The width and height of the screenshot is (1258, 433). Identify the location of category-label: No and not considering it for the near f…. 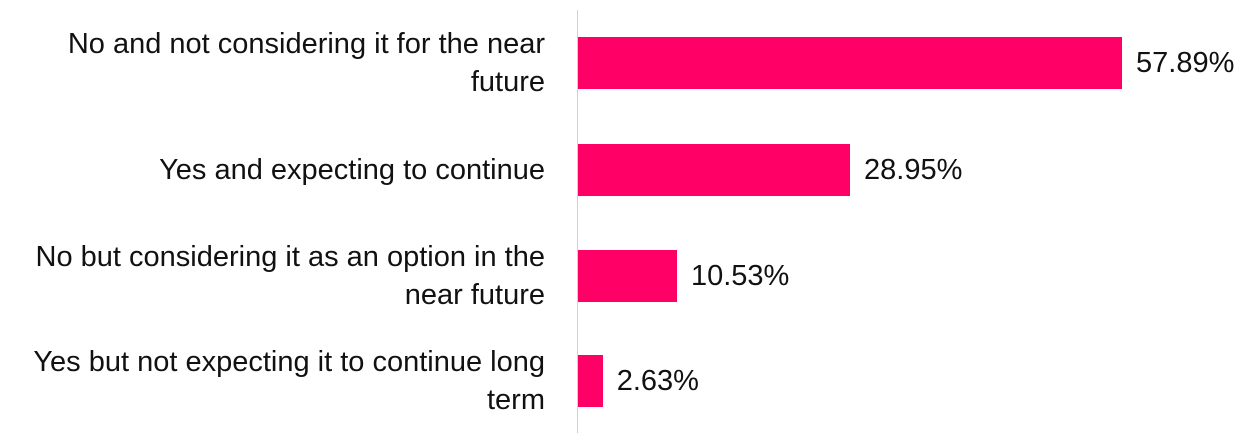
(306, 63).